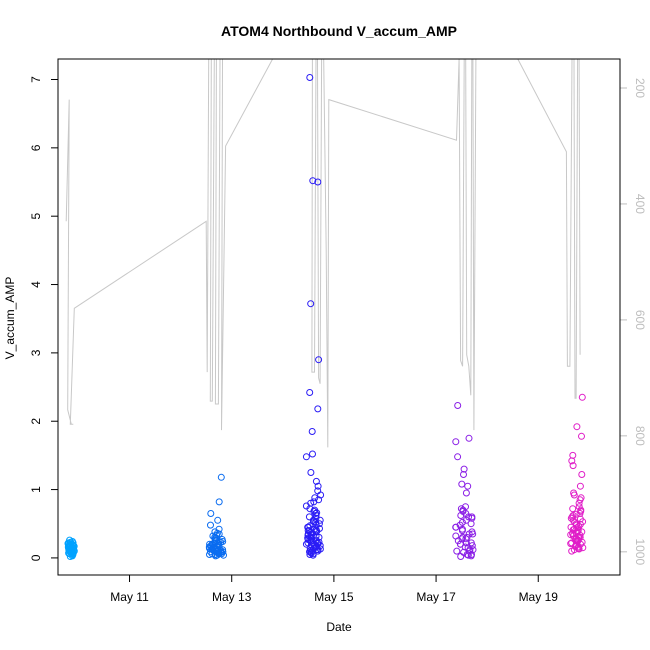 The image size is (650, 650). I want to click on x-tick-label: May 15, so click(334, 597).